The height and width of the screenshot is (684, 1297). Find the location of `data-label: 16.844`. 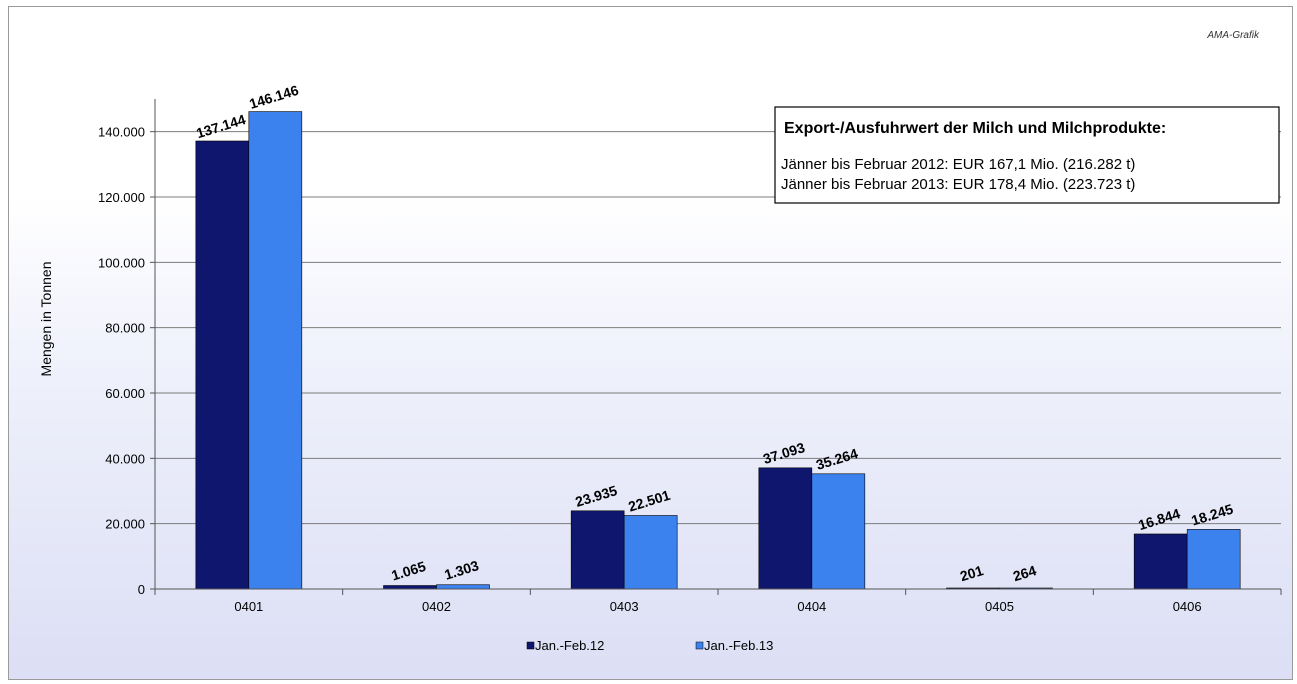

data-label: 16.844 is located at coordinates (1159, 519).